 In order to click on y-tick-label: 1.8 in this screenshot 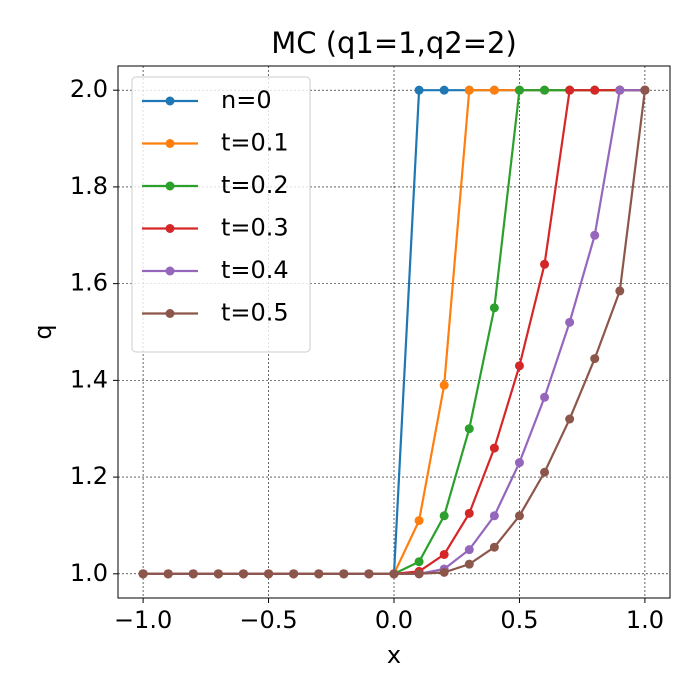, I will do `click(89, 186)`.